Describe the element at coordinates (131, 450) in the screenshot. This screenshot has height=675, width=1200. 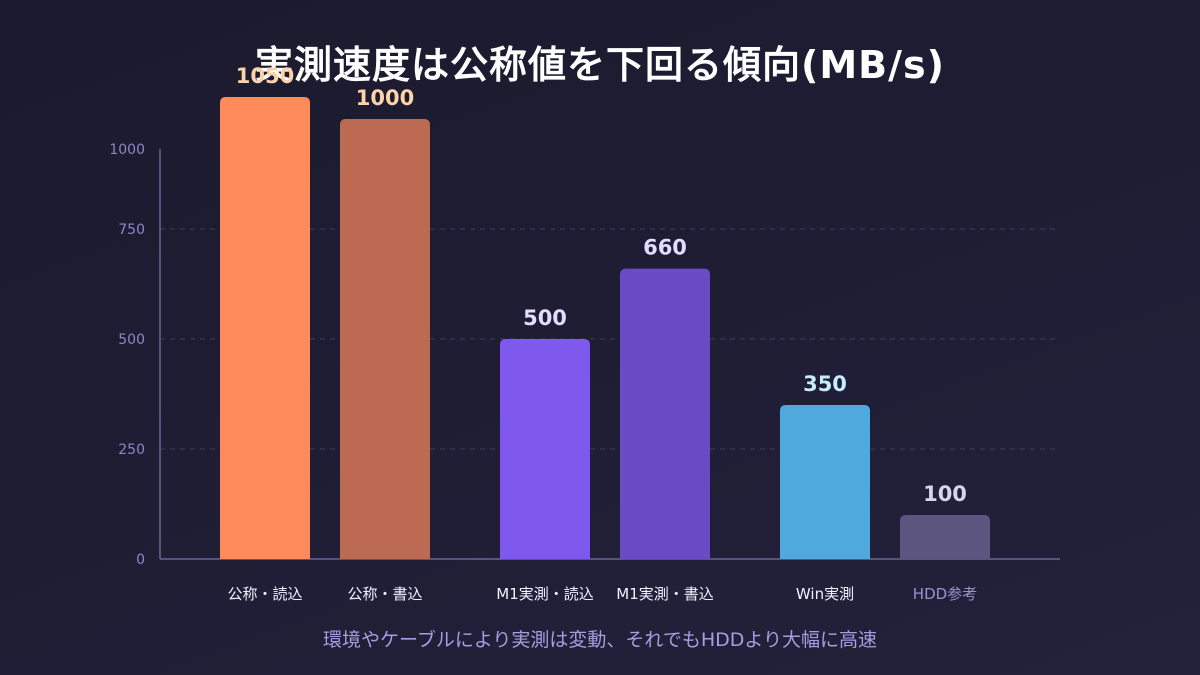
I see `y-tick-label: 250` at that location.